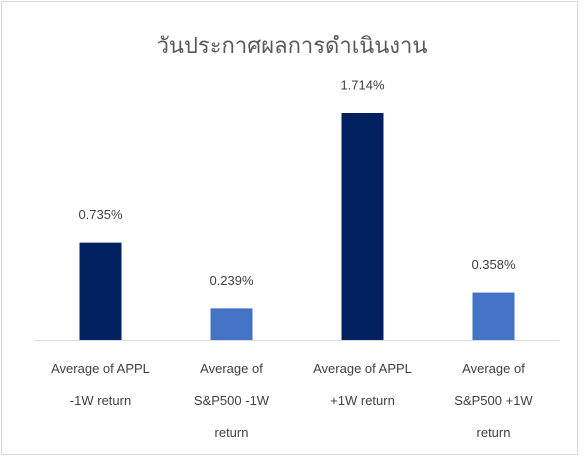 The width and height of the screenshot is (584, 461). I want to click on data-label: 0.239%, so click(231, 280).